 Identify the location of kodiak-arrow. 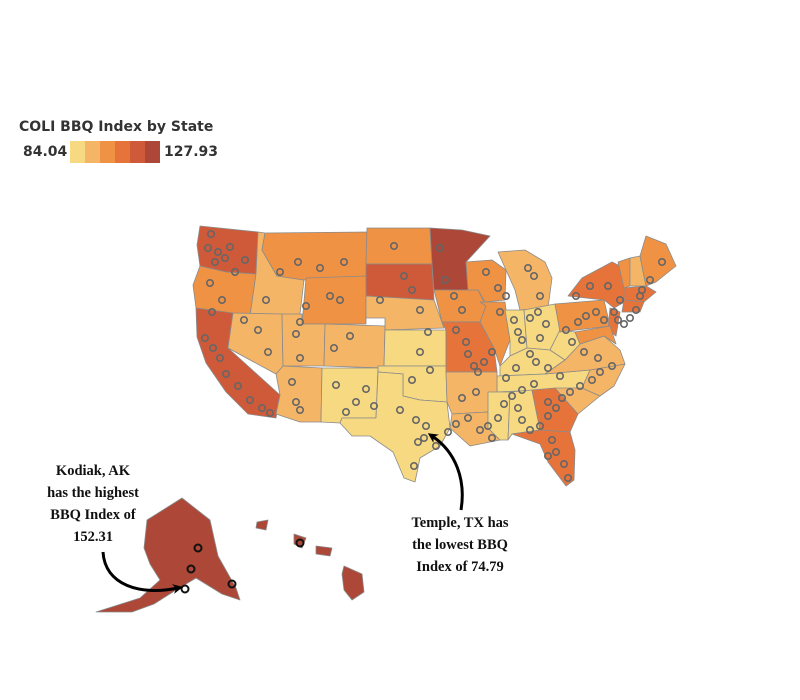
(142, 572).